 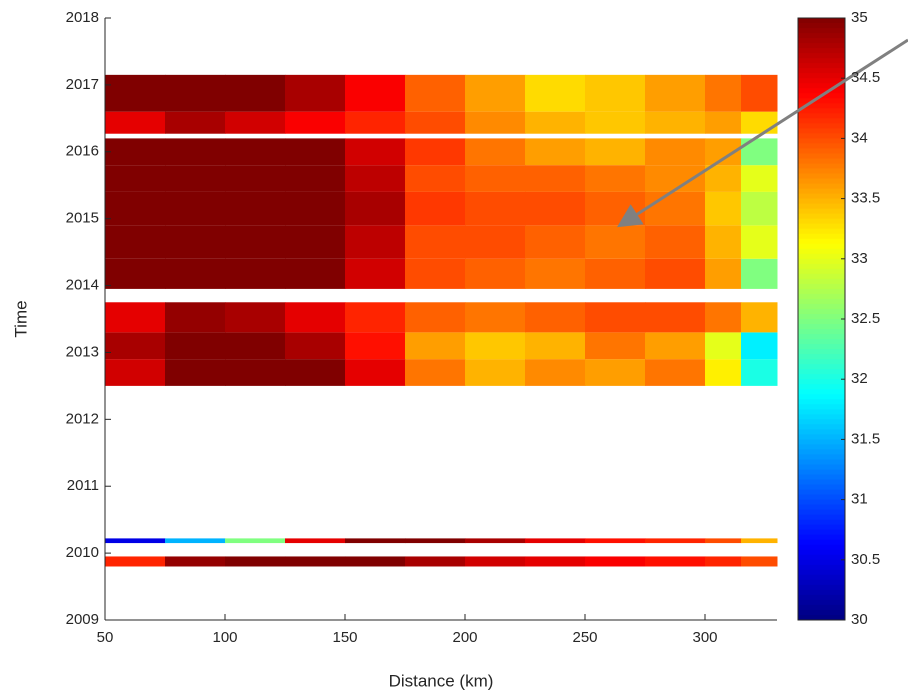 I want to click on y-tick-label: 2014, so click(x=82, y=285).